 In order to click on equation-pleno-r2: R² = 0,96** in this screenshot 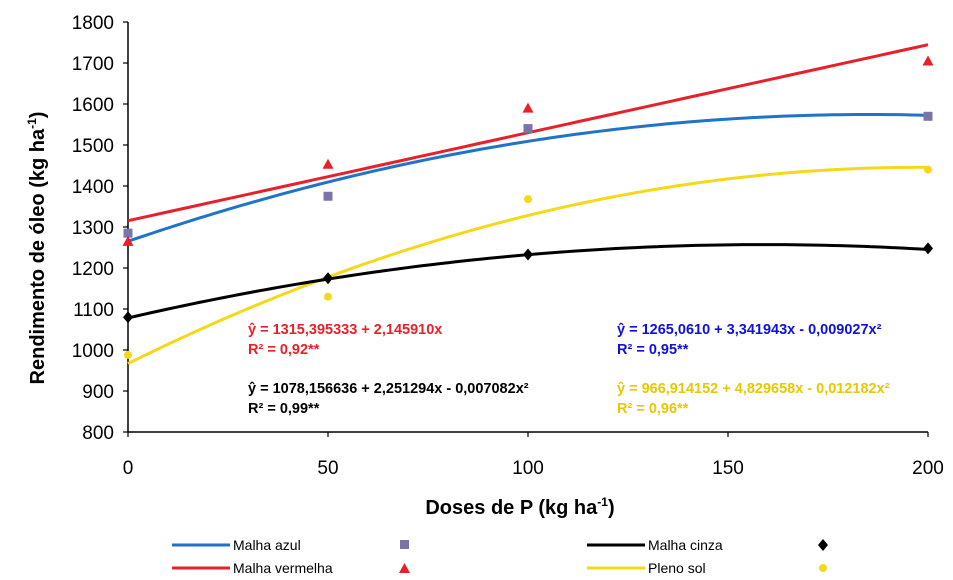, I will do `click(653, 409)`.